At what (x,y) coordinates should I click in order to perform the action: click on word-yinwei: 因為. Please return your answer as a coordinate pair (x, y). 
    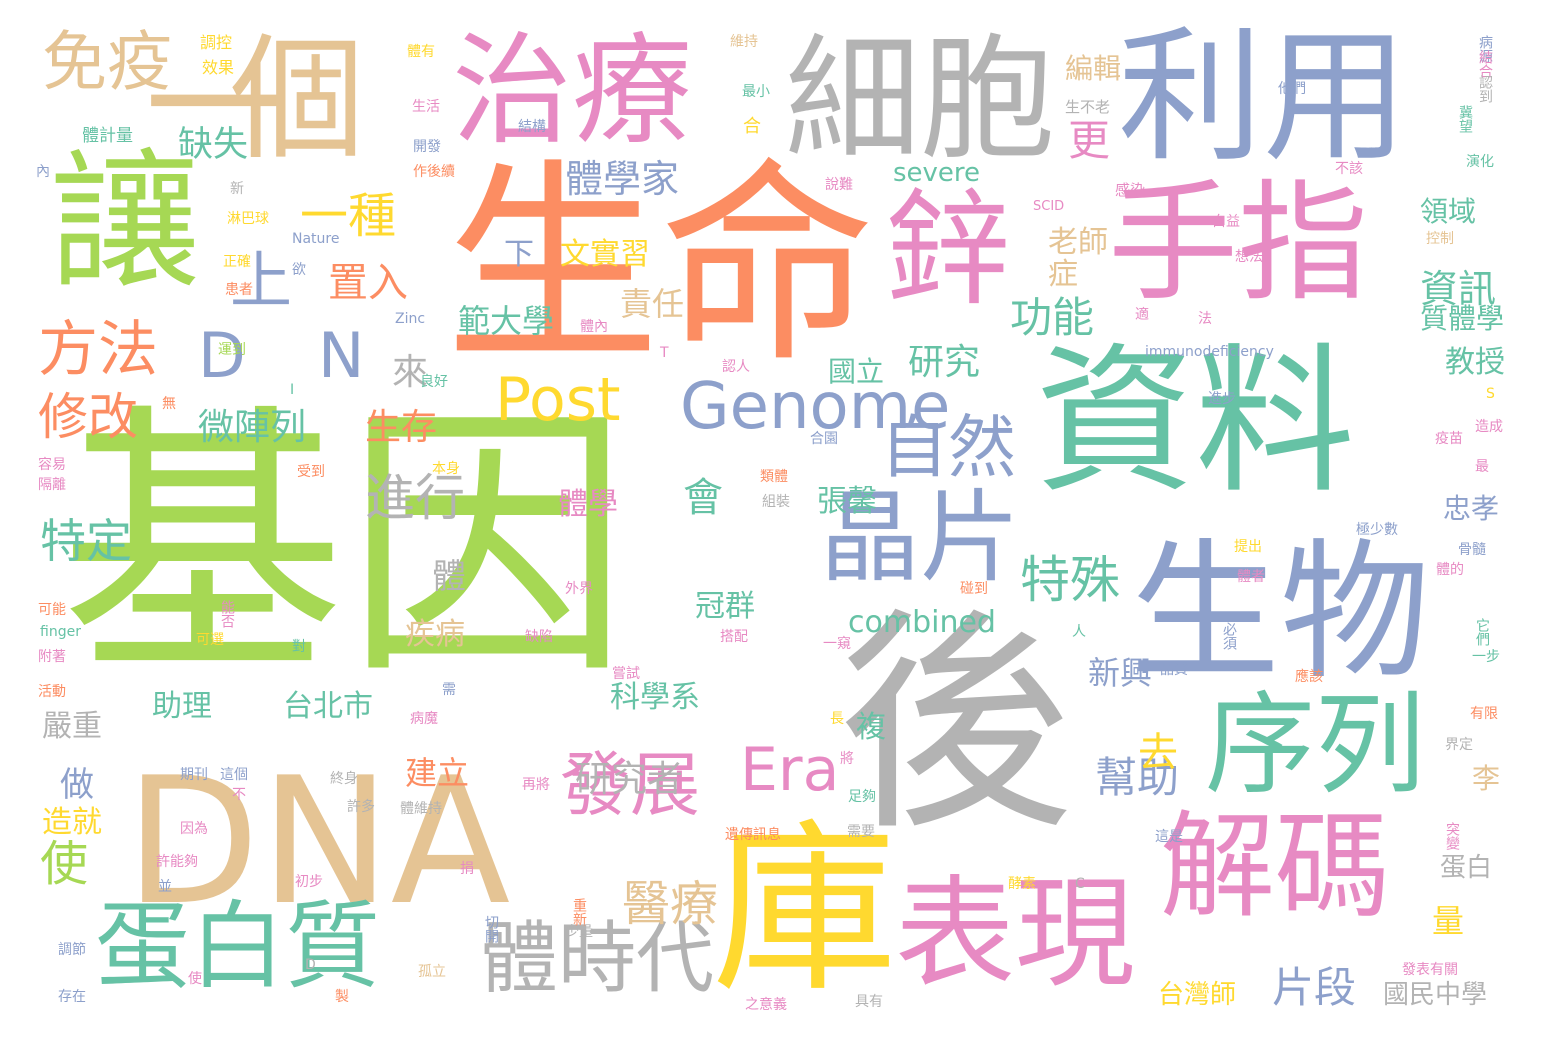
    Looking at the image, I should click on (194, 829).